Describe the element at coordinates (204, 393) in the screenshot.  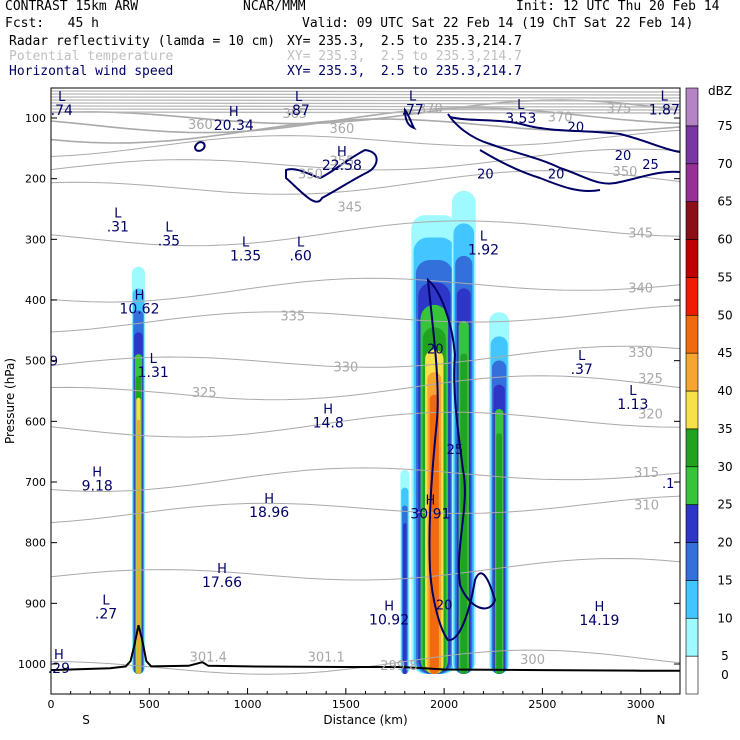
I see `theta-label: 325` at that location.